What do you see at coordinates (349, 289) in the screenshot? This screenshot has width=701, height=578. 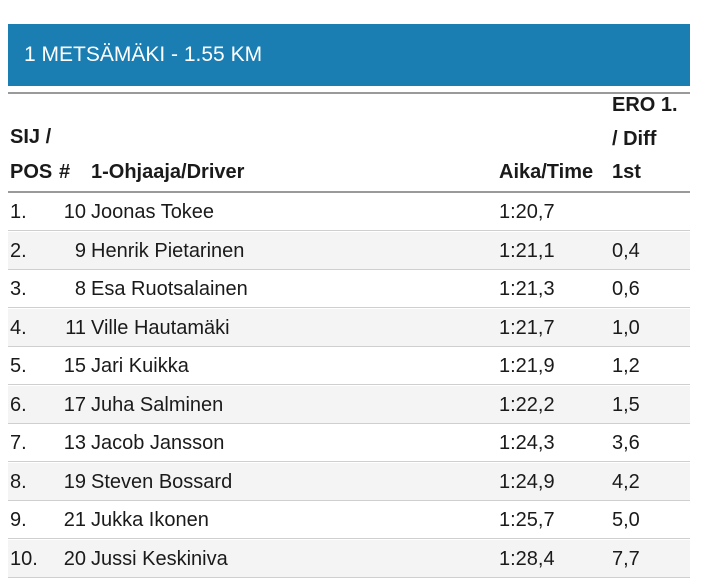 I see `table-row: 3. 8 Esa Ruotsalainen 1:21,3 0,6` at bounding box center [349, 289].